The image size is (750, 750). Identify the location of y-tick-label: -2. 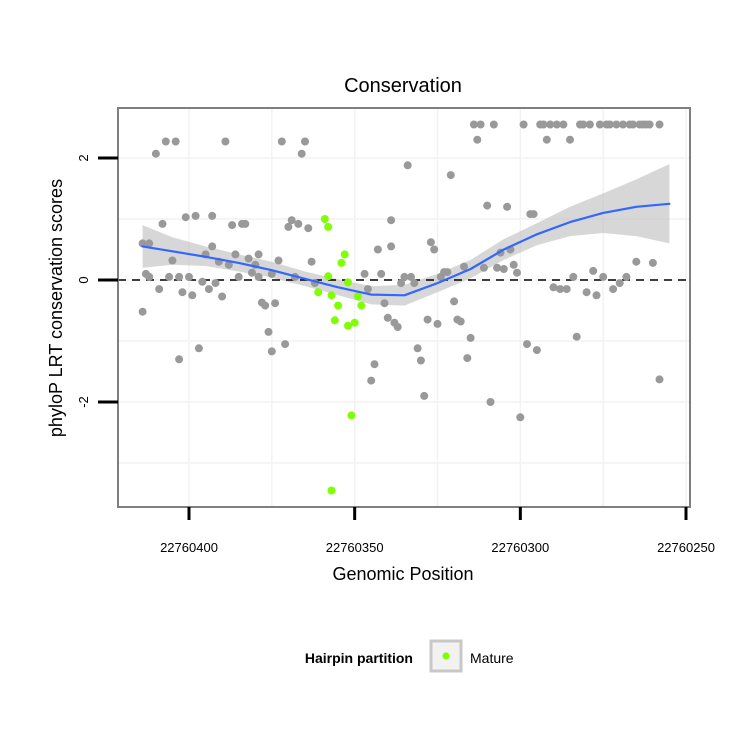
(83, 402).